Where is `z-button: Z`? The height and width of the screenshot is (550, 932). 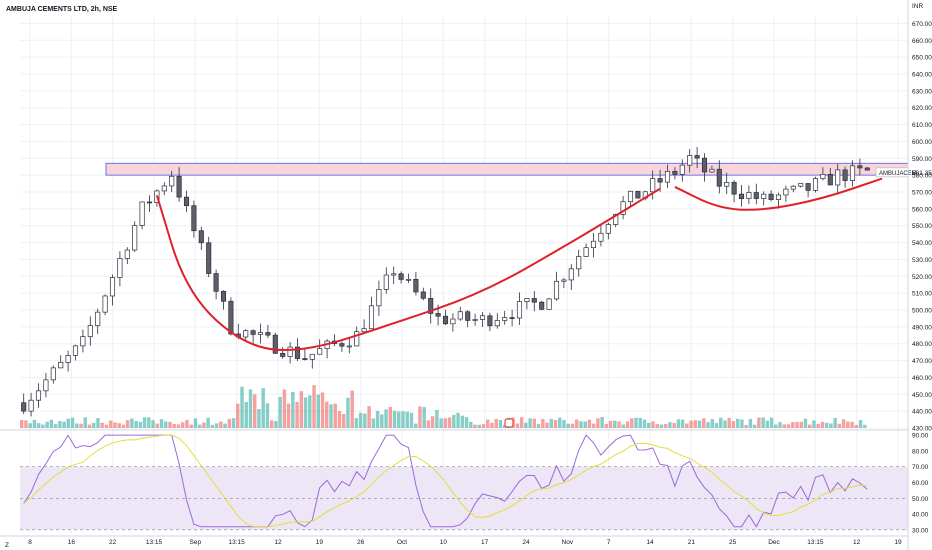
z-button: Z is located at coordinates (7, 545).